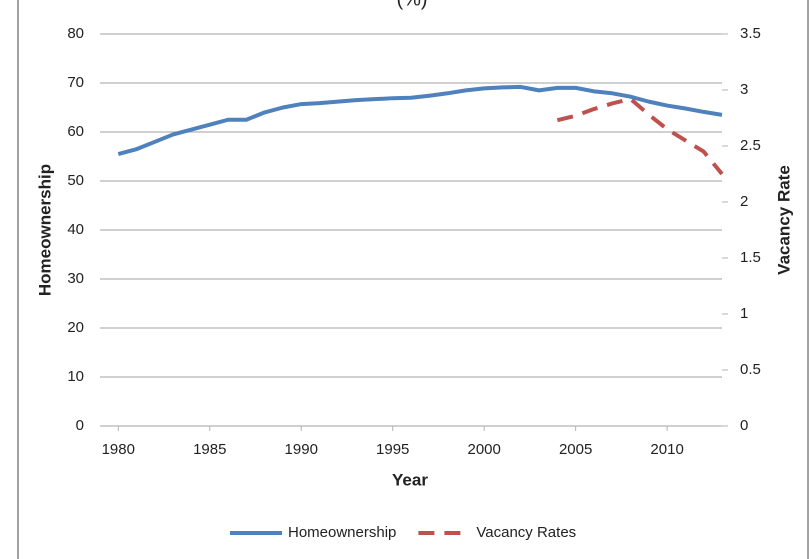 The height and width of the screenshot is (559, 809). What do you see at coordinates (44, 230) in the screenshot?
I see `y-axis-label: Homeownership` at bounding box center [44, 230].